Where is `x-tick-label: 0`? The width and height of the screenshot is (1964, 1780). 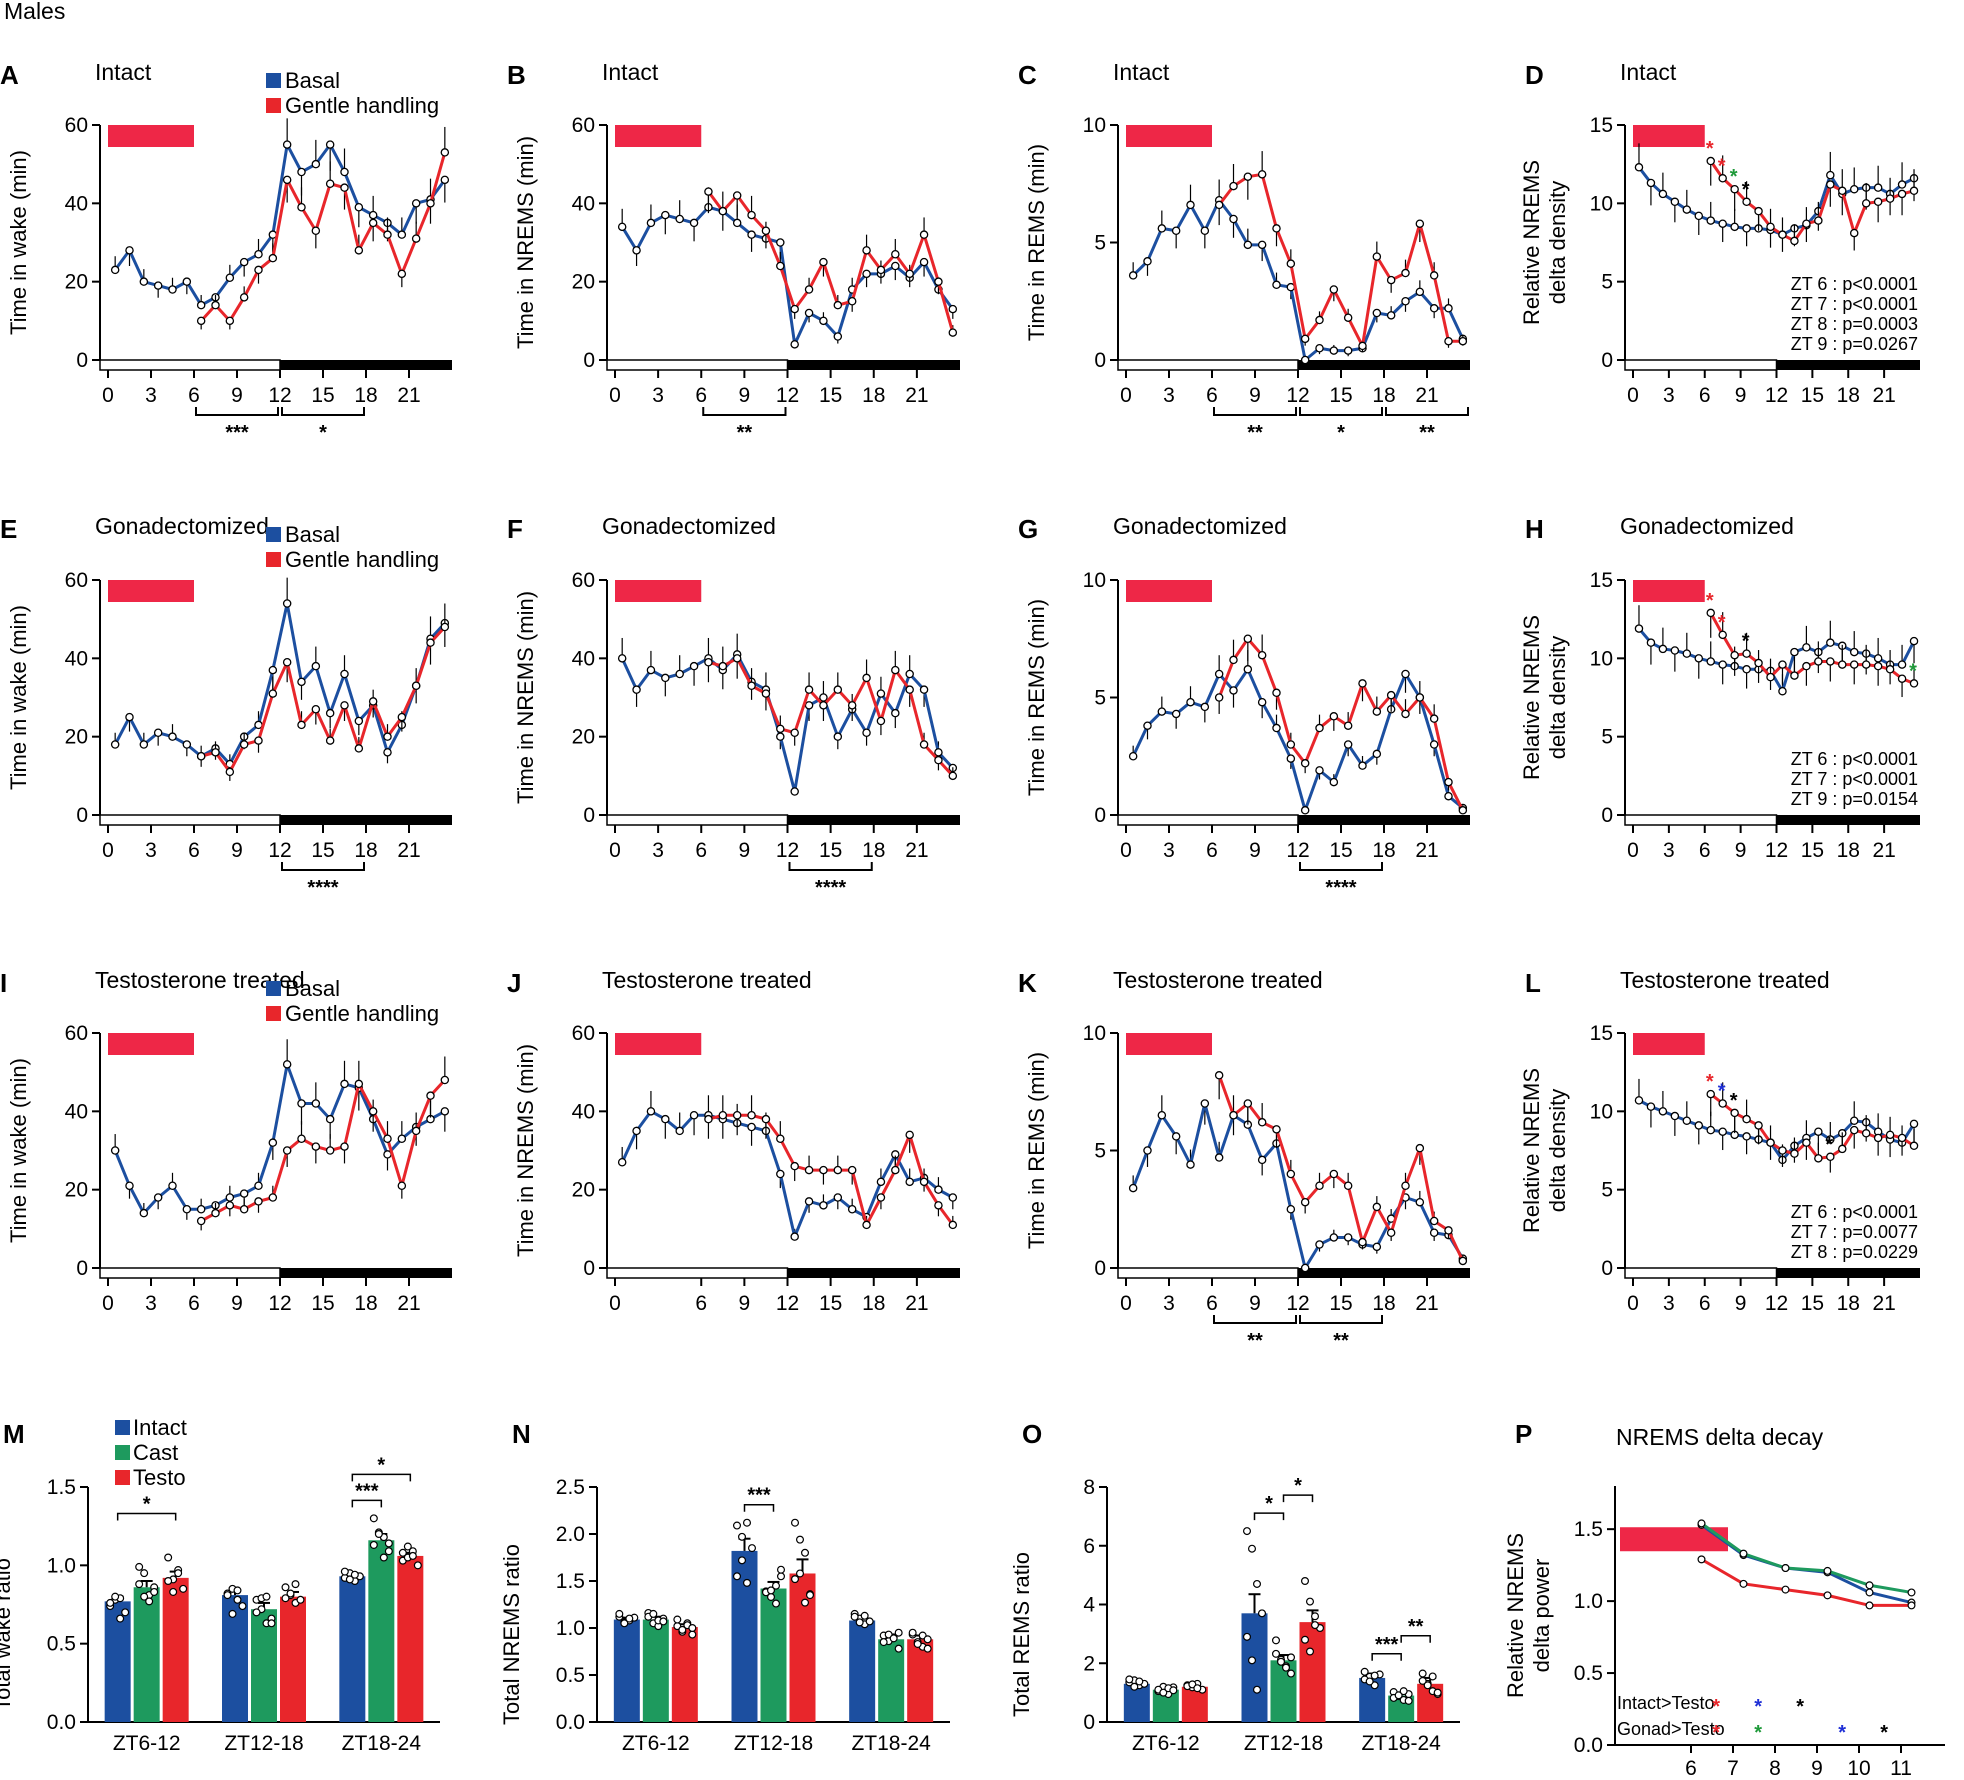
x-tick-label: 0 is located at coordinates (615, 395).